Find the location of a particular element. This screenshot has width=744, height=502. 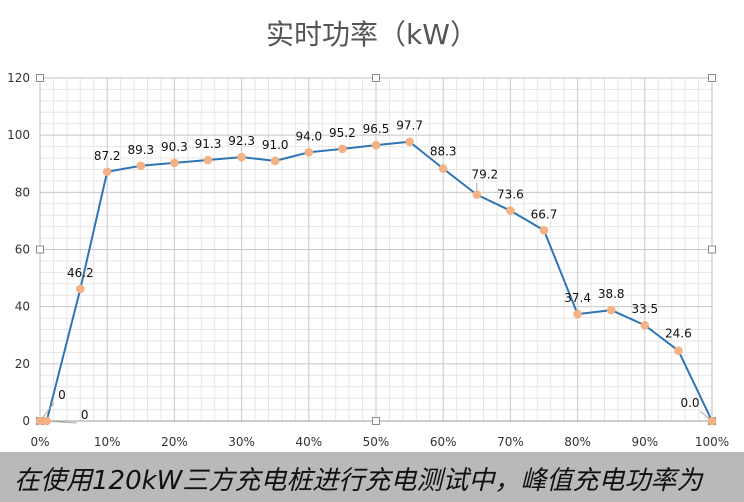

x-axis-tick-labels: 0% 10% 20% 30% 40% 50% 60% 70% 80% 90% 100% is located at coordinates (379, 442).